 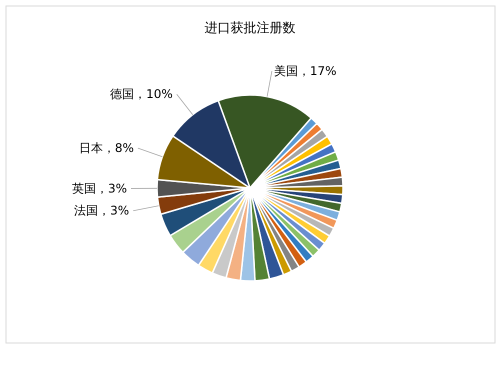 I want to click on slice-label: 德国，10%, so click(x=141, y=94).